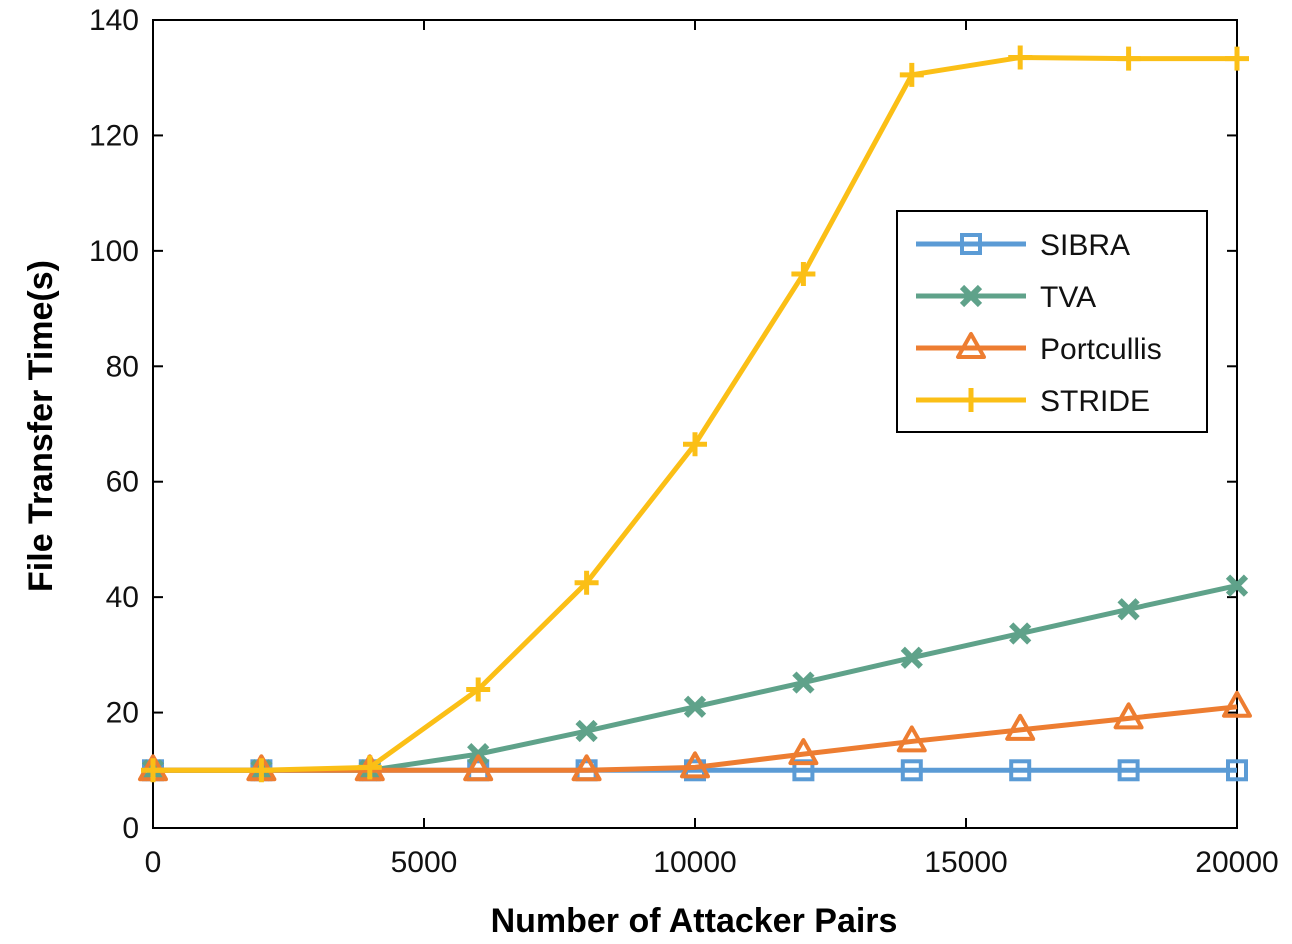 The height and width of the screenshot is (944, 1292). What do you see at coordinates (1095, 401) in the screenshot?
I see `legend-label-stride: STRIDE` at bounding box center [1095, 401].